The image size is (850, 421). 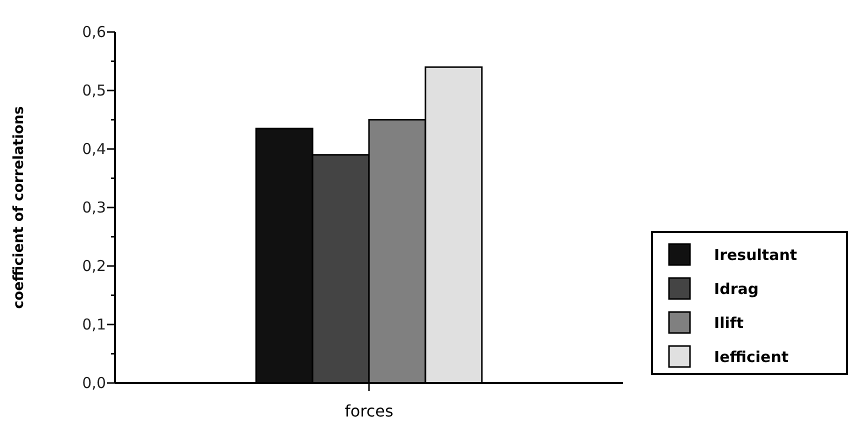 I want to click on y-tick-label: 0,0, so click(x=94, y=383).